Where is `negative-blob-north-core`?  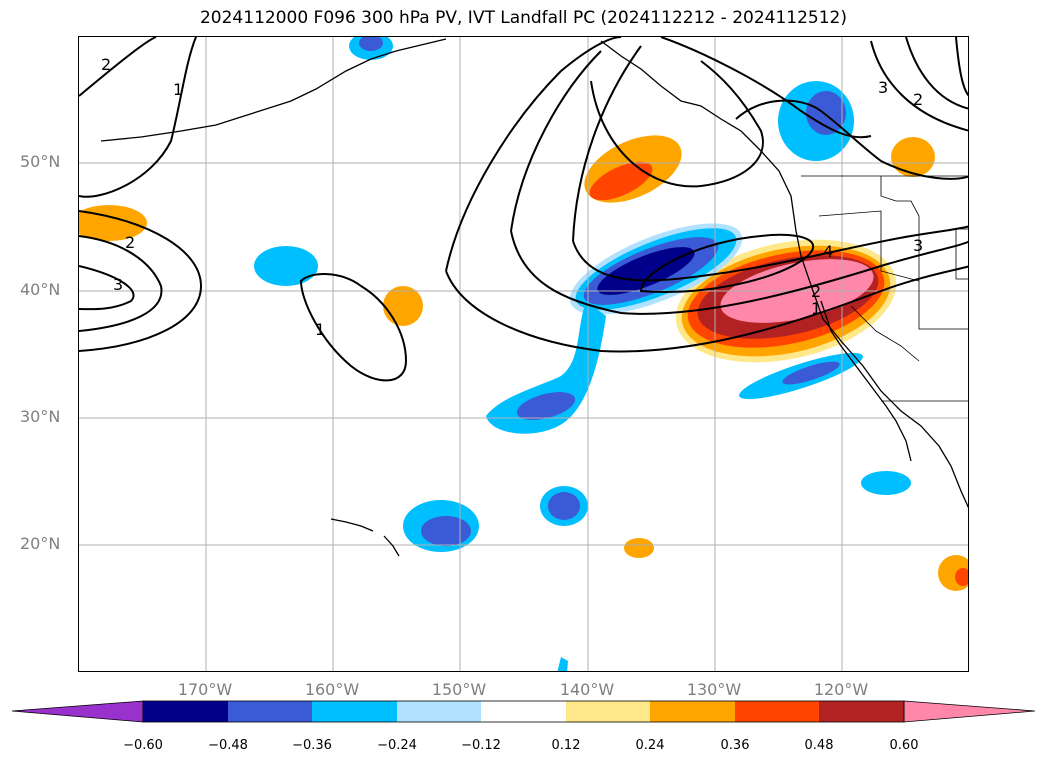 negative-blob-north-core is located at coordinates (826, 113).